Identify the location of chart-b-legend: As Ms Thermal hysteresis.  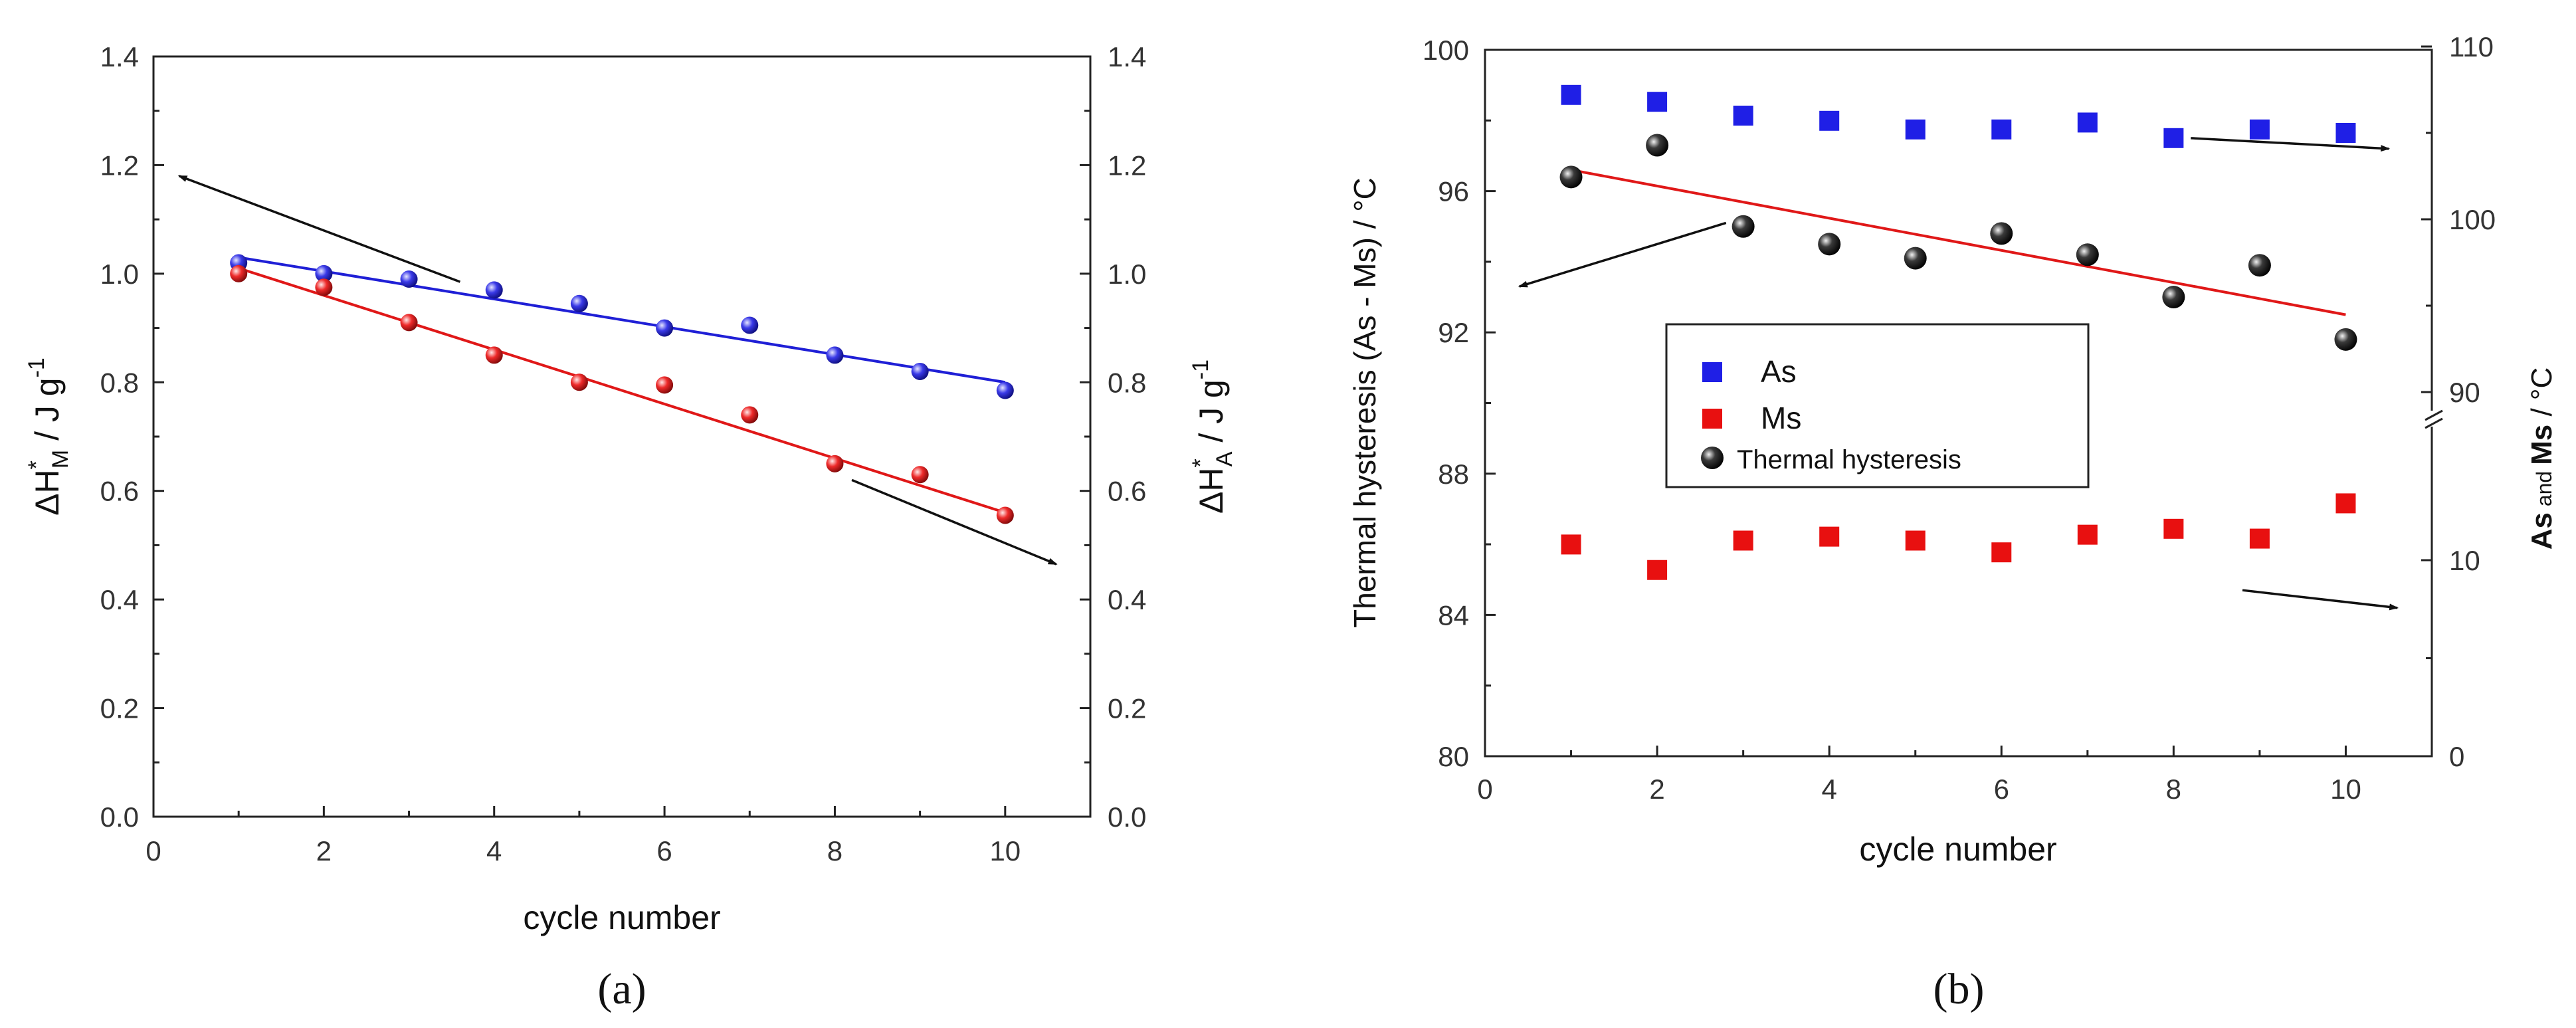
(1878, 405).